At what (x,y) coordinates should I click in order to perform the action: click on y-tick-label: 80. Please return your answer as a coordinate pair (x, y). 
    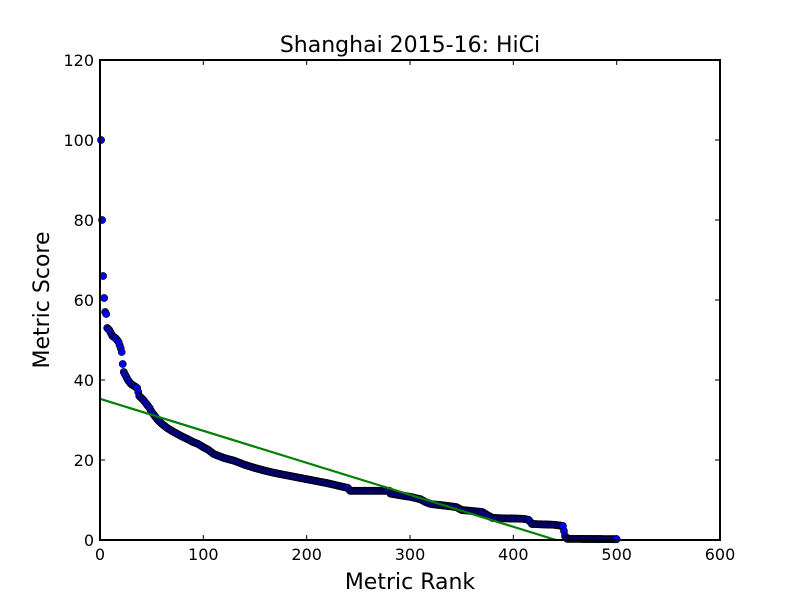
    Looking at the image, I should click on (84, 220).